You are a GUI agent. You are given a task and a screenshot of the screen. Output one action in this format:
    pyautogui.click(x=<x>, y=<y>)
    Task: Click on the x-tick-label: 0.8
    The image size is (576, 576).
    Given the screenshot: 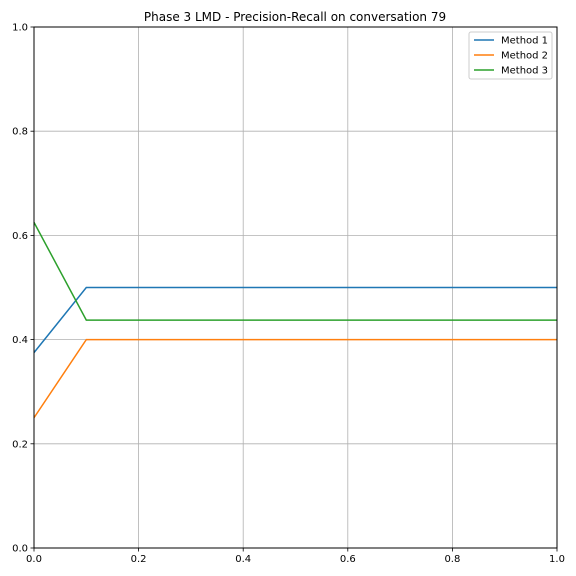 What is the action you would take?
    pyautogui.click(x=452, y=559)
    